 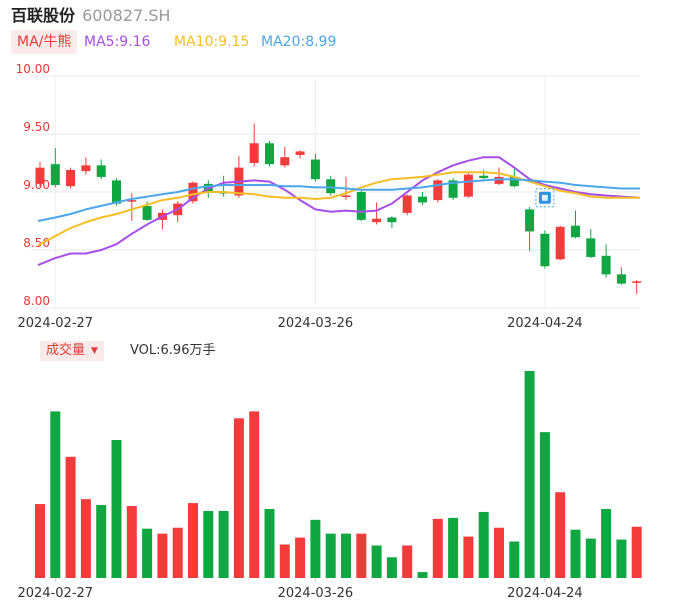 What do you see at coordinates (545, 593) in the screenshot?
I see `volume-date-label: 2024-04-24` at bounding box center [545, 593].